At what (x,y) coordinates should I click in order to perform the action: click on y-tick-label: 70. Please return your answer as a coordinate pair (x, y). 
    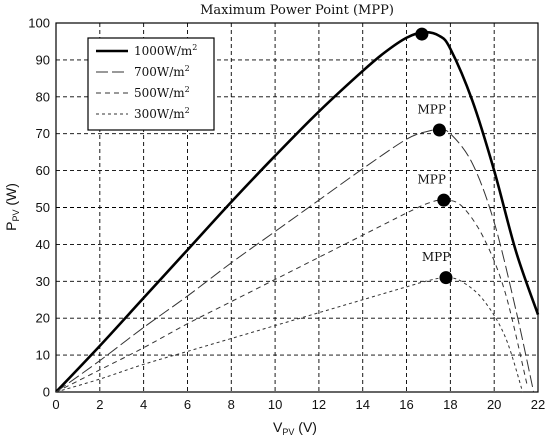
    Looking at the image, I should click on (43, 133).